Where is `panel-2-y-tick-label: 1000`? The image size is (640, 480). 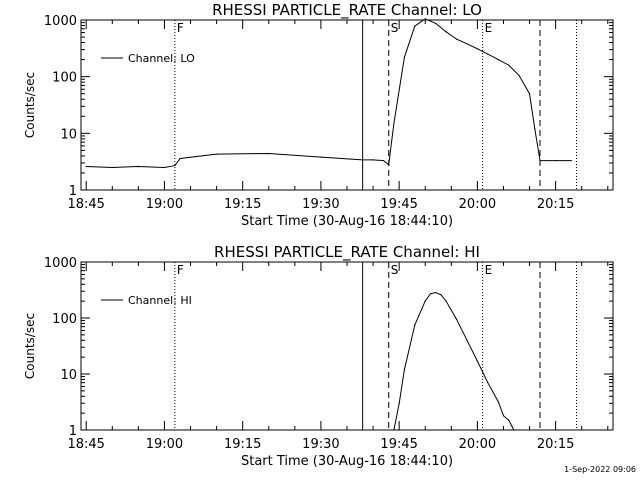 panel-2-y-tick-label: 1000 is located at coordinates (60, 263).